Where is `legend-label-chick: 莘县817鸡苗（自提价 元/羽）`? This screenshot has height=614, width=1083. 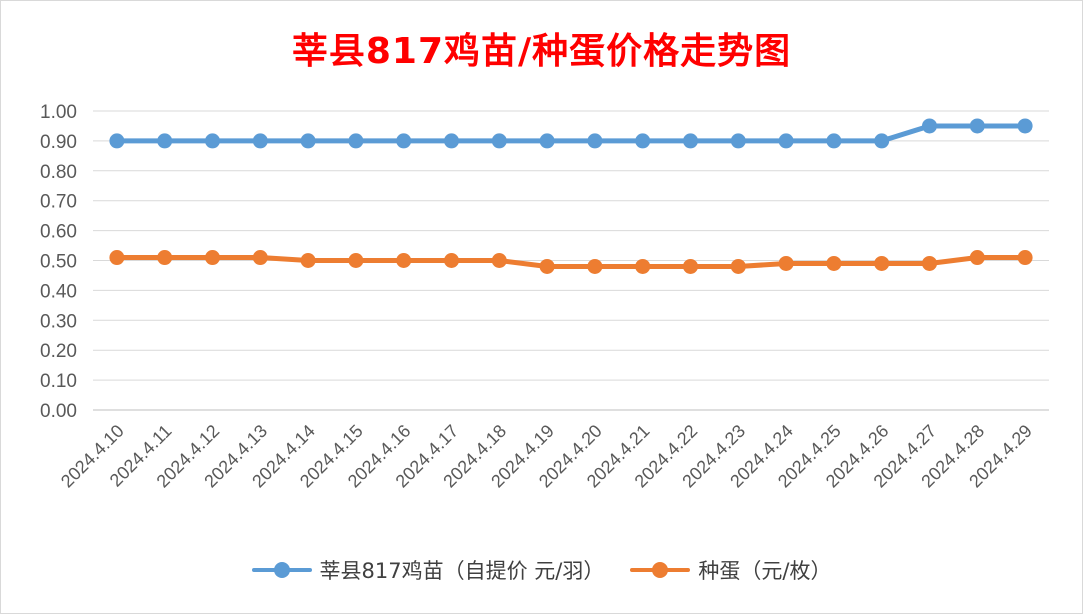
legend-label-chick: 莘县817鸡苗（自提价 元/羽） is located at coordinates (462, 571).